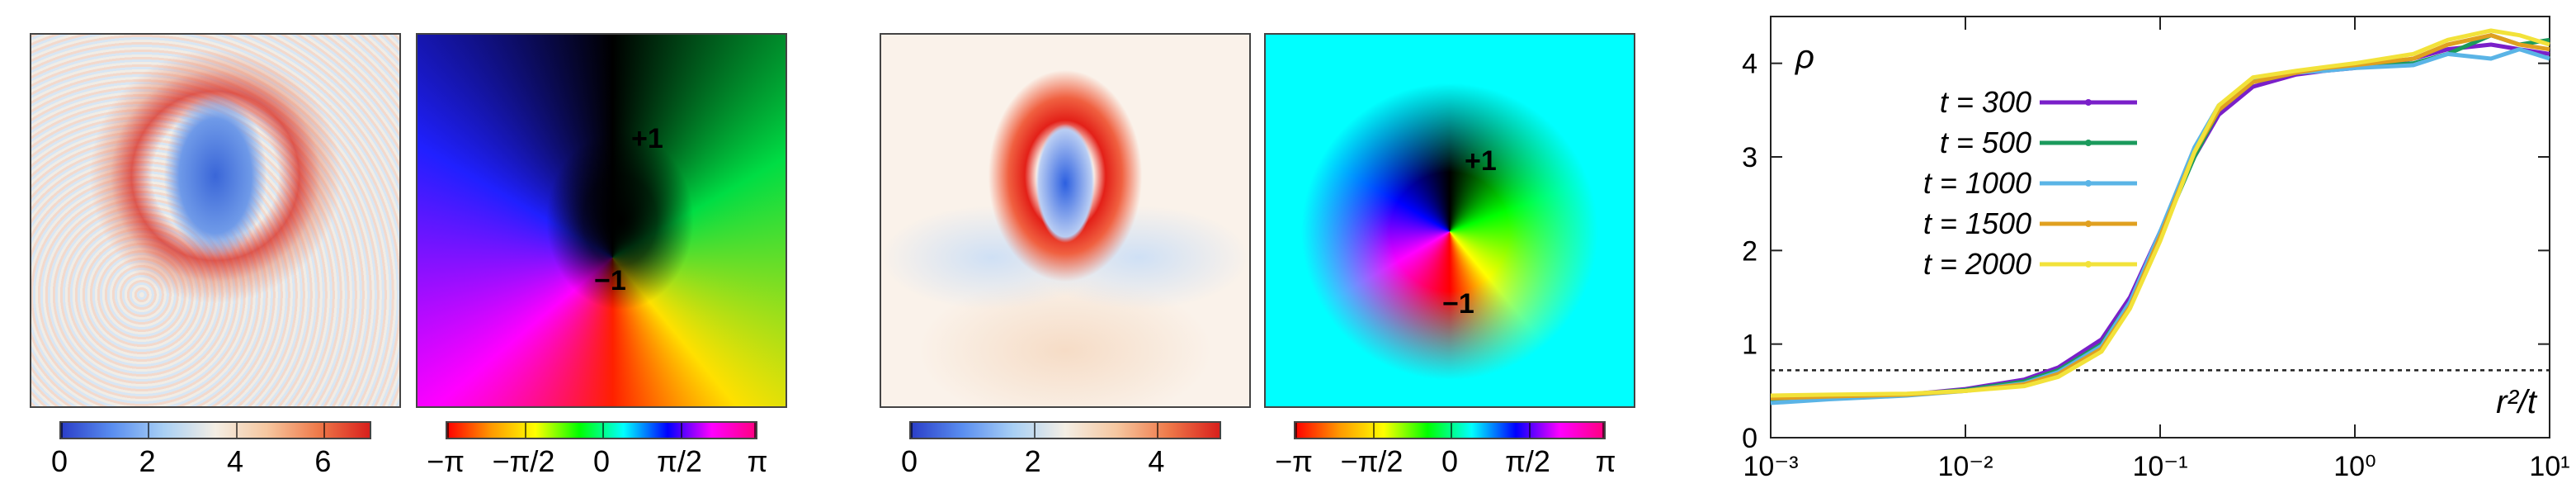  What do you see at coordinates (2354, 466) in the screenshot?
I see `x-tick-label: 10⁰` at bounding box center [2354, 466].